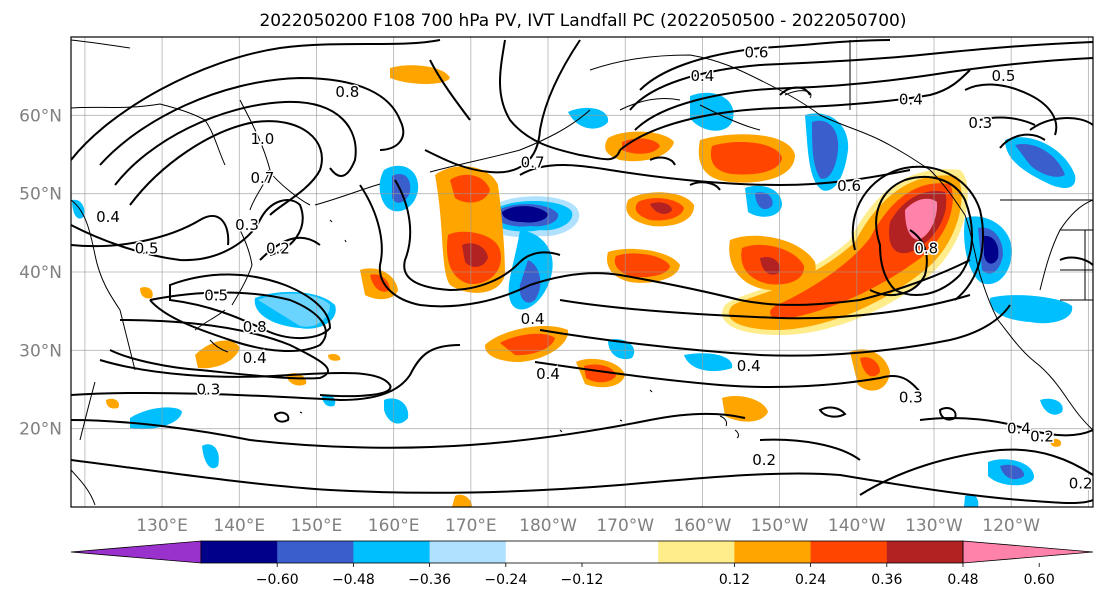 Image resolution: width=1105 pixels, height=601 pixels. Describe the element at coordinates (505, 580) in the screenshot. I see `colorbar-tick-label: −0.24` at that location.